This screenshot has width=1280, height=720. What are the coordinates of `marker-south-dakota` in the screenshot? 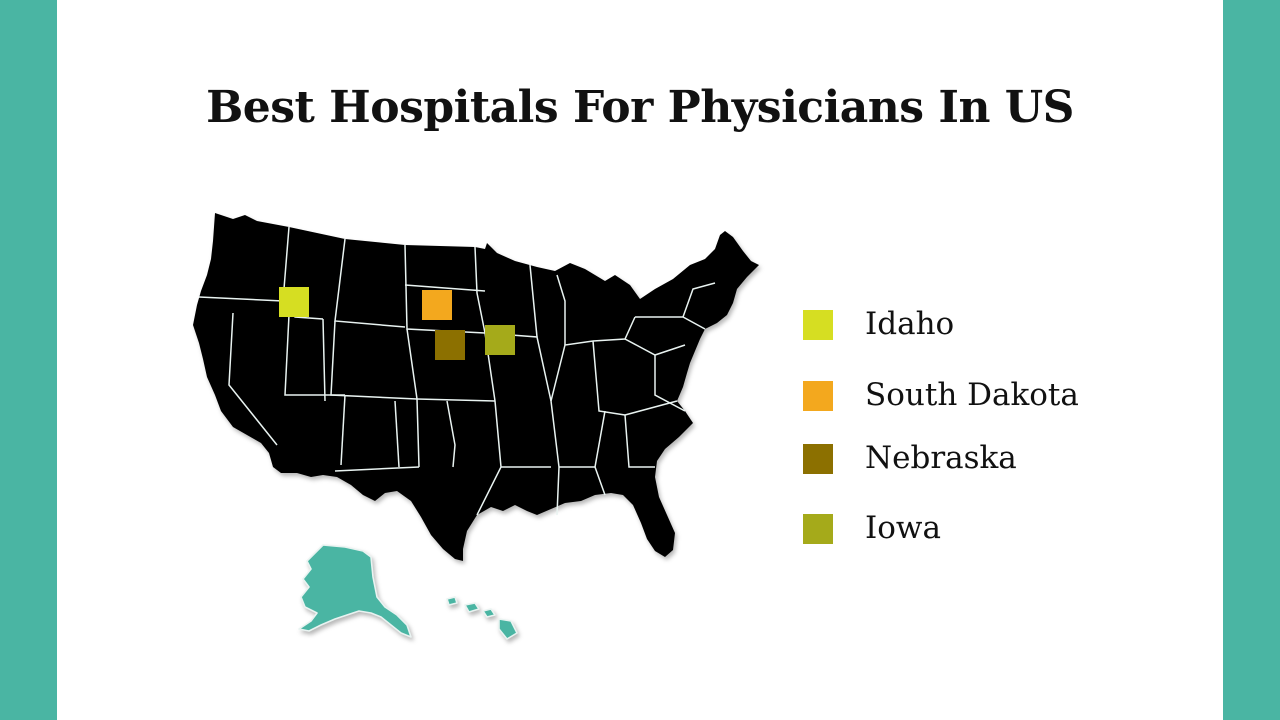 It's located at (437, 305).